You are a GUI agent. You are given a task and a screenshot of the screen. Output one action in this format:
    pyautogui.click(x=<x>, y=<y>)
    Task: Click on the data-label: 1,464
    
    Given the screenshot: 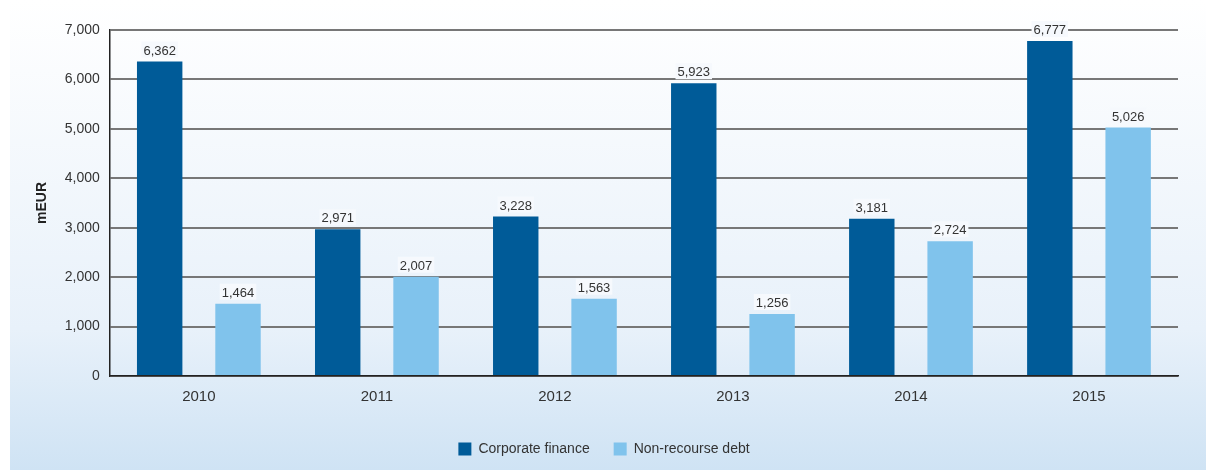 What is the action you would take?
    pyautogui.click(x=238, y=292)
    